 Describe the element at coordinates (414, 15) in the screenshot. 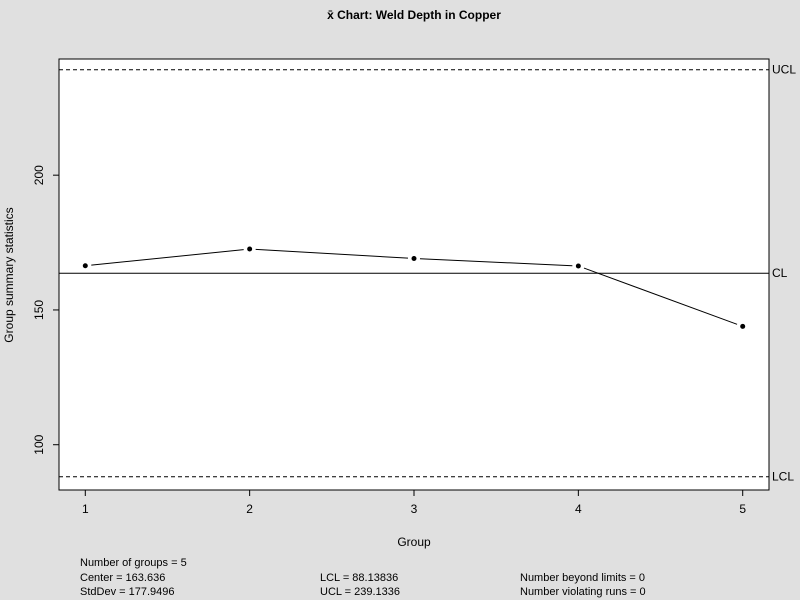

I see `chart-title: x̄ Chart: Weld Depth in Copper` at that location.